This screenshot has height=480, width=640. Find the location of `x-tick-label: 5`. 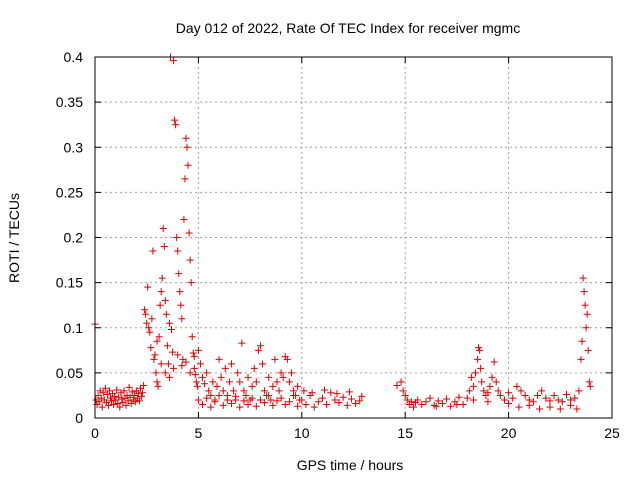

x-tick-label: 5 is located at coordinates (199, 433).